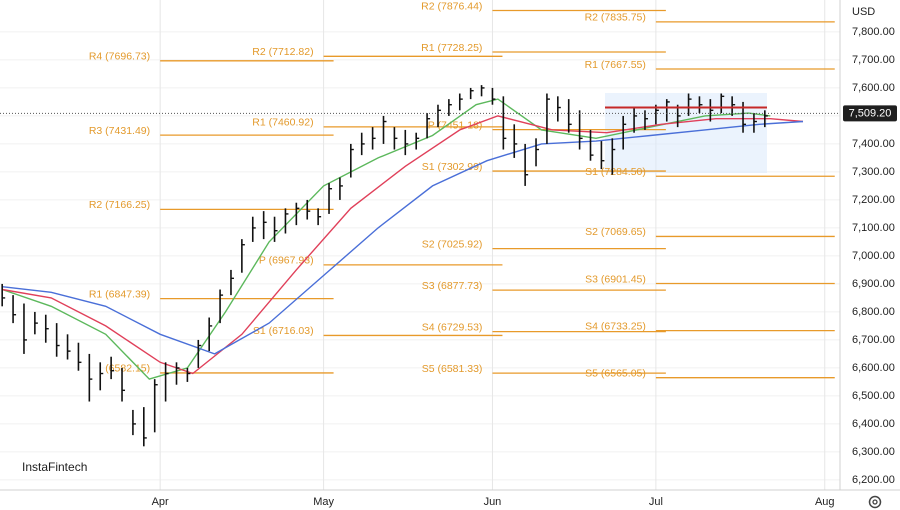 The image size is (900, 510). Describe the element at coordinates (873, 200) in the screenshot. I see `y-tick-label: 7,200.00` at that location.